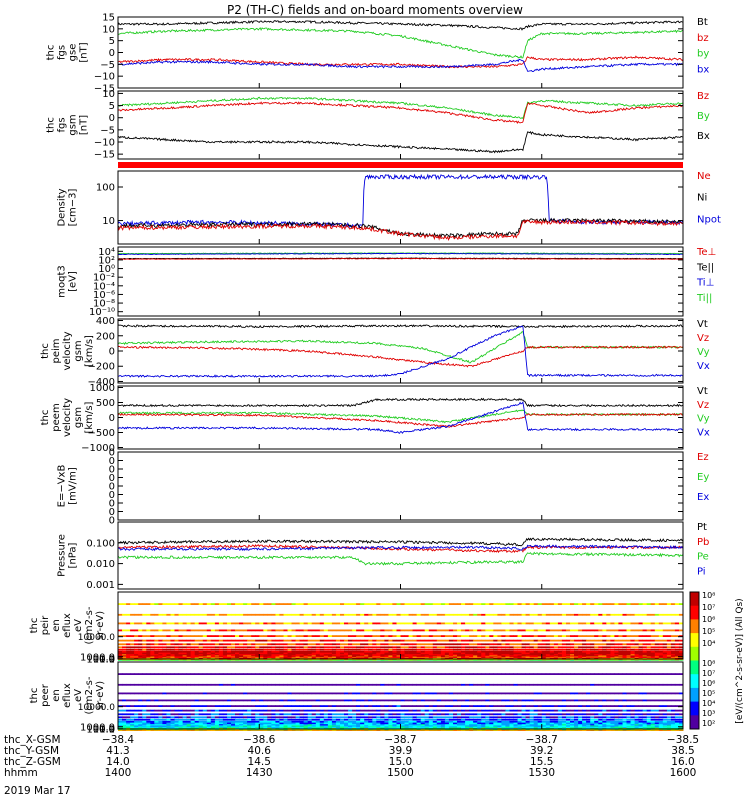 The image size is (750, 800). I want to click on y-tick-label: −500, so click(101, 433).